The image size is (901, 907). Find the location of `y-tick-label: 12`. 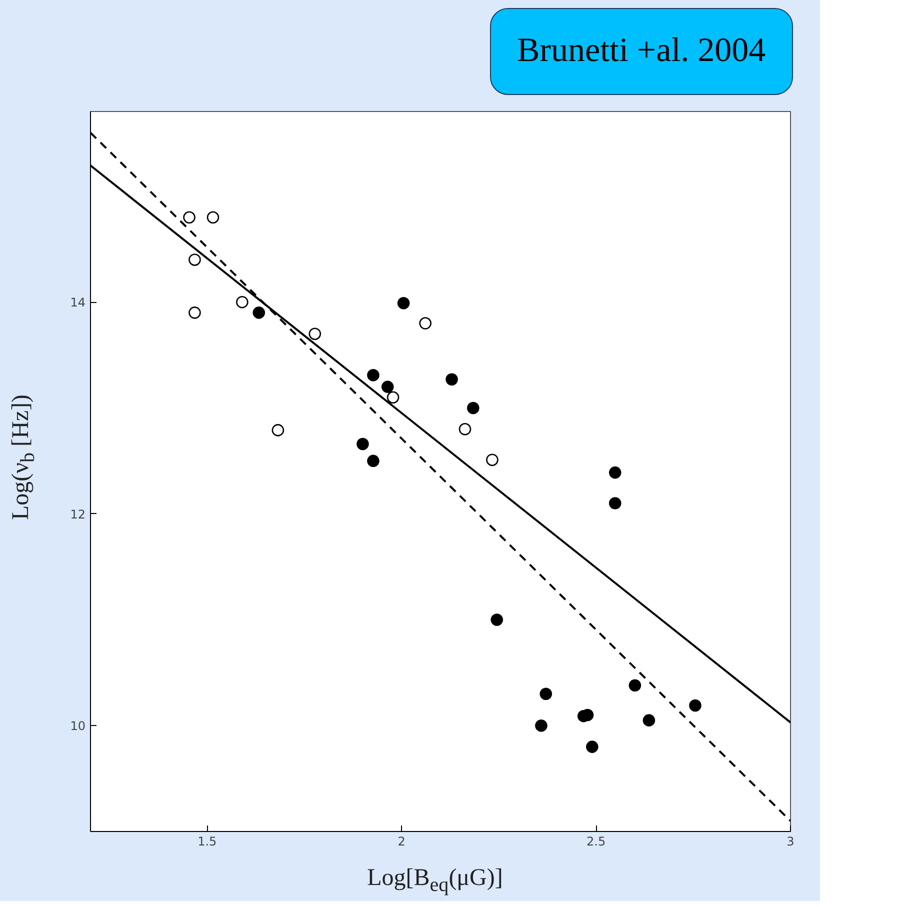

y-tick-label: 12 is located at coordinates (78, 513).